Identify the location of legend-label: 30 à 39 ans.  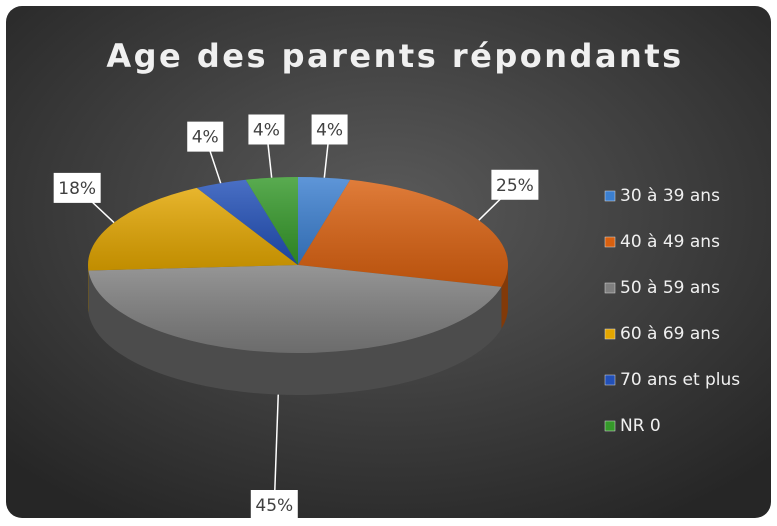
(670, 196).